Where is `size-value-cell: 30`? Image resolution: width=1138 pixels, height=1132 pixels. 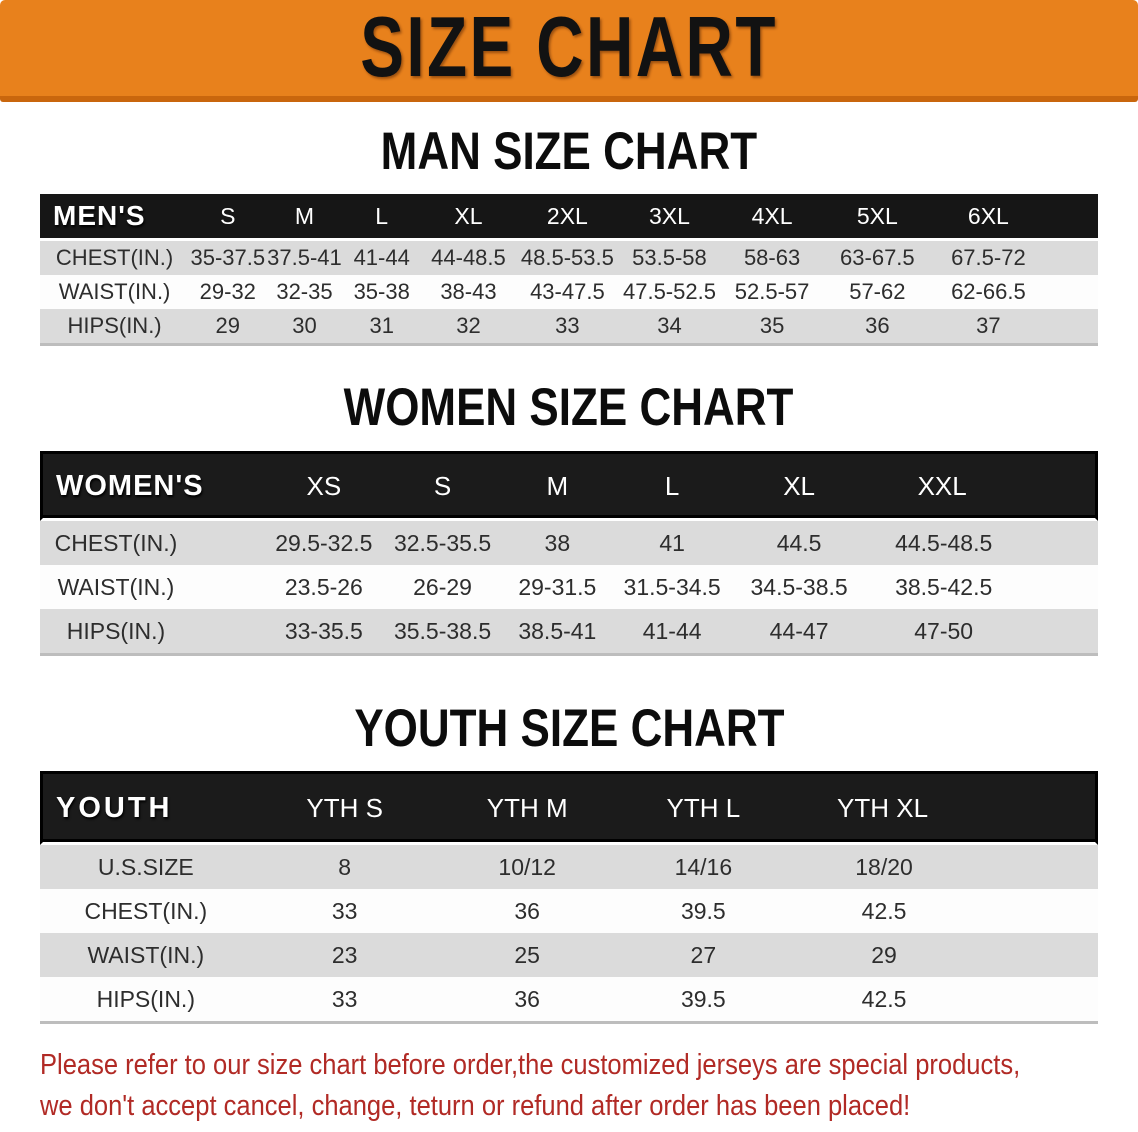 size-value-cell: 30 is located at coordinates (304, 326).